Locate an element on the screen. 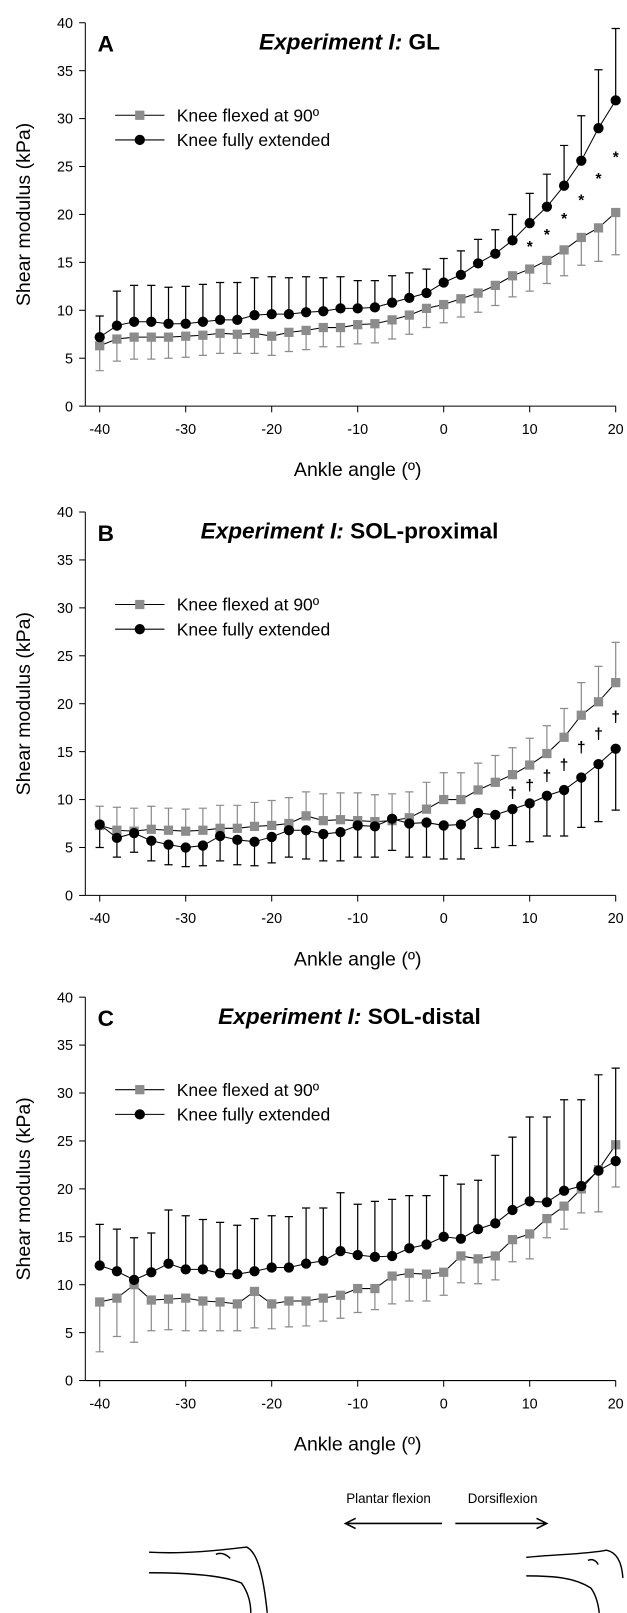 The height and width of the screenshot is (1613, 627). footer-right: Dorsiflexion is located at coordinates (503, 1498).